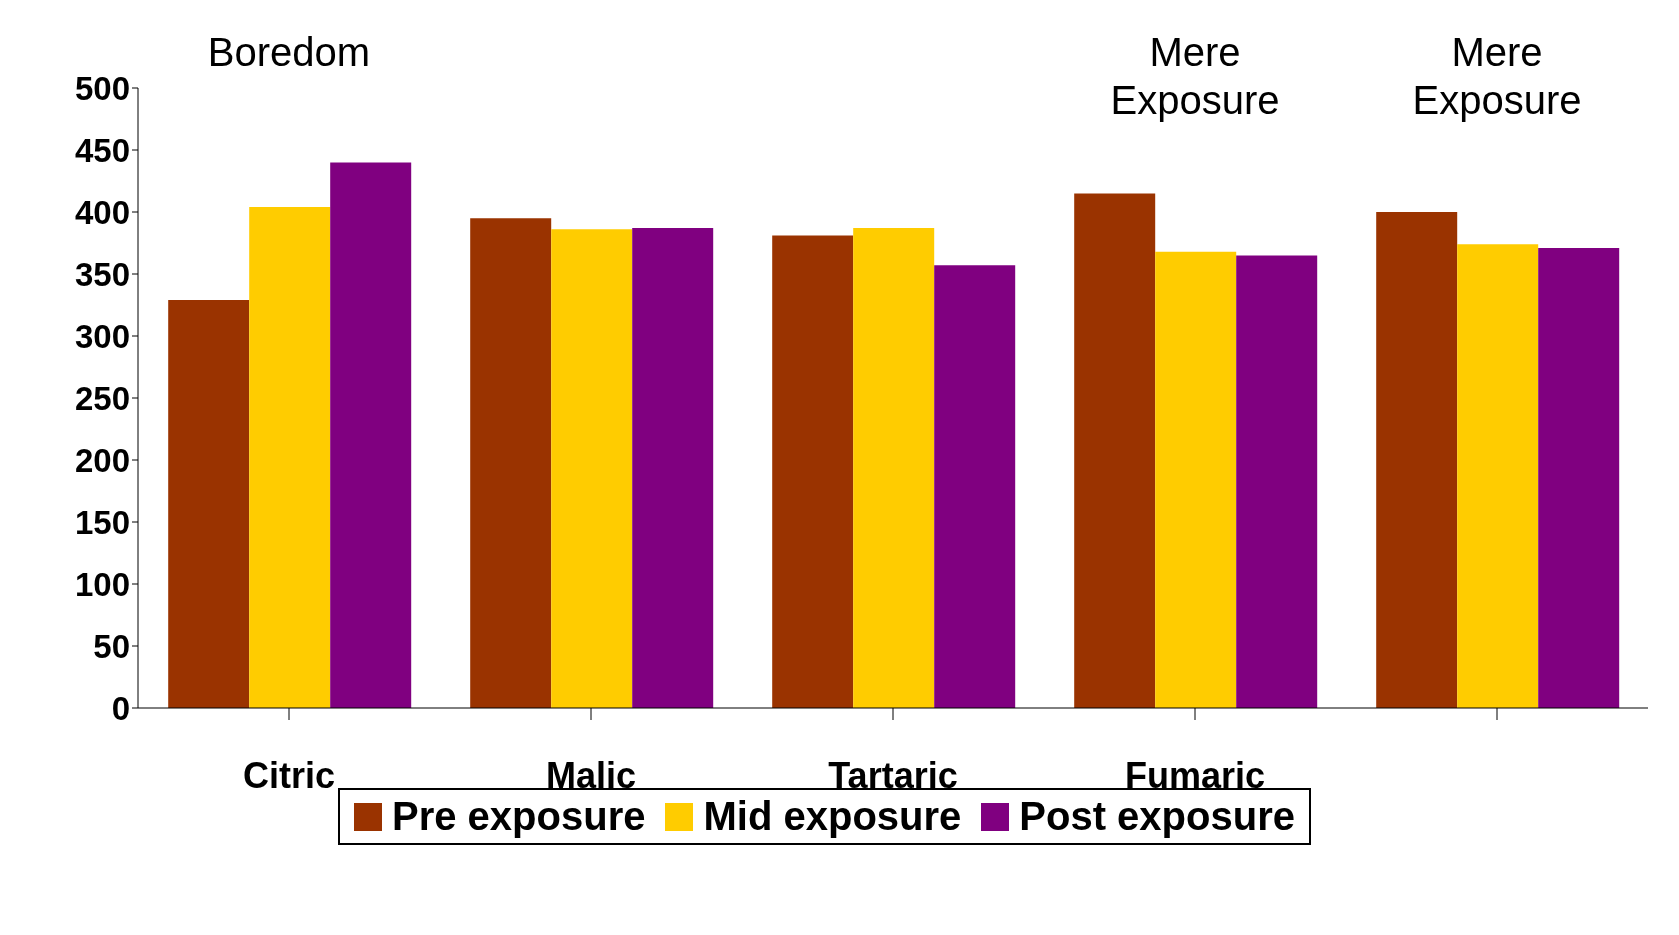  What do you see at coordinates (102, 274) in the screenshot?
I see `y-tick-label: 350` at bounding box center [102, 274].